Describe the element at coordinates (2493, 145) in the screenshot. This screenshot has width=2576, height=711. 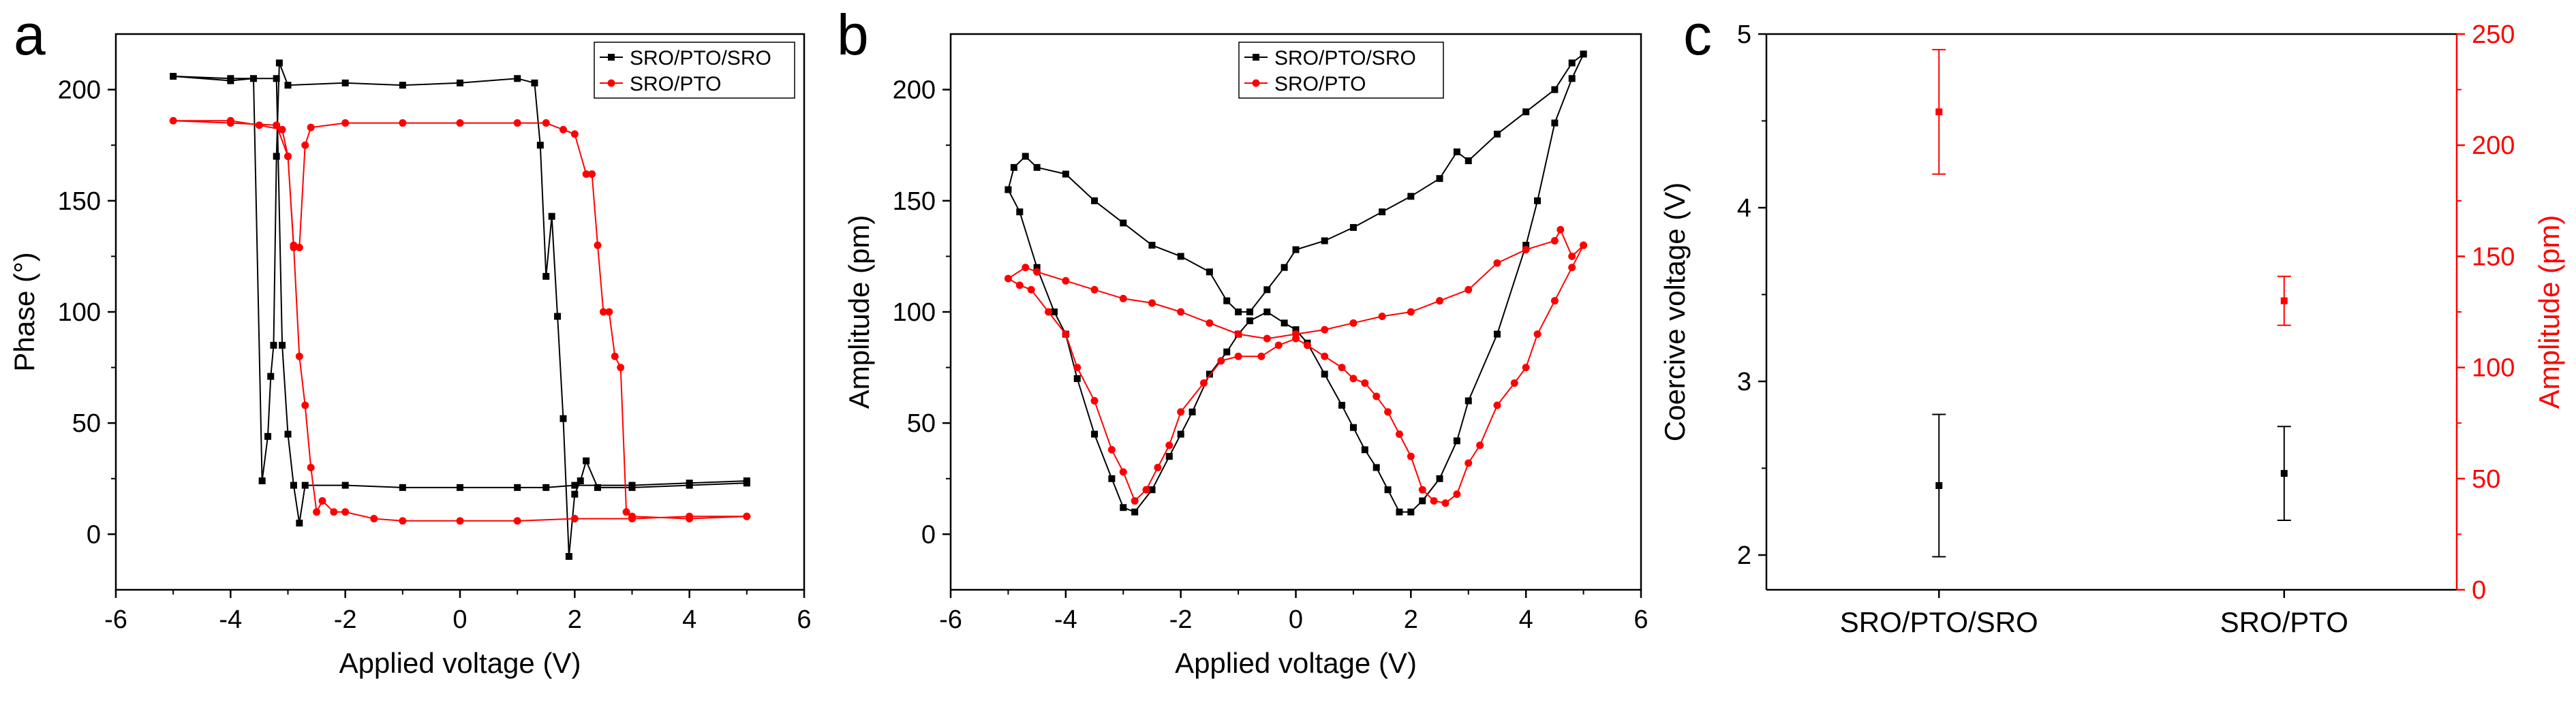
I see `y-right-tick-label: 200` at that location.